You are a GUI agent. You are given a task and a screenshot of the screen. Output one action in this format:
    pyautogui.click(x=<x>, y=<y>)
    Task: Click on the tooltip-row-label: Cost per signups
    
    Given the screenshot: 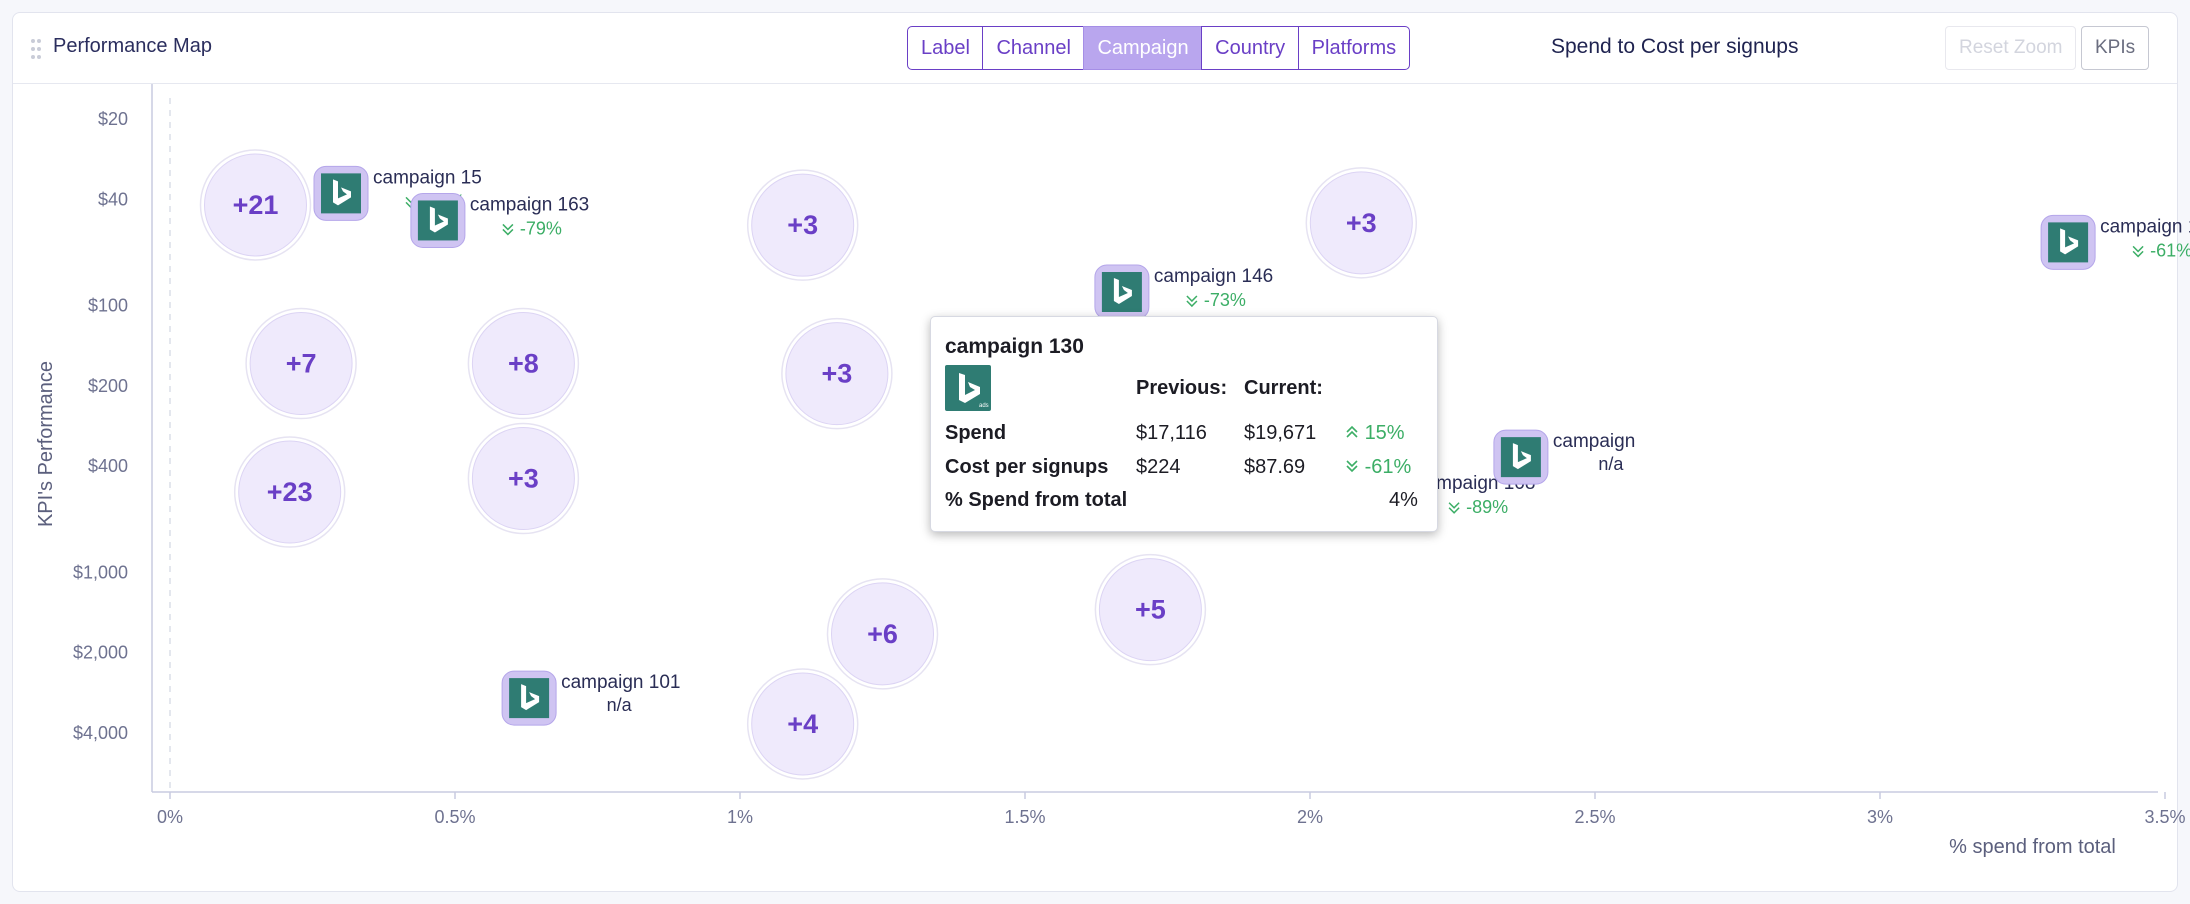 What is the action you would take?
    pyautogui.click(x=1027, y=467)
    